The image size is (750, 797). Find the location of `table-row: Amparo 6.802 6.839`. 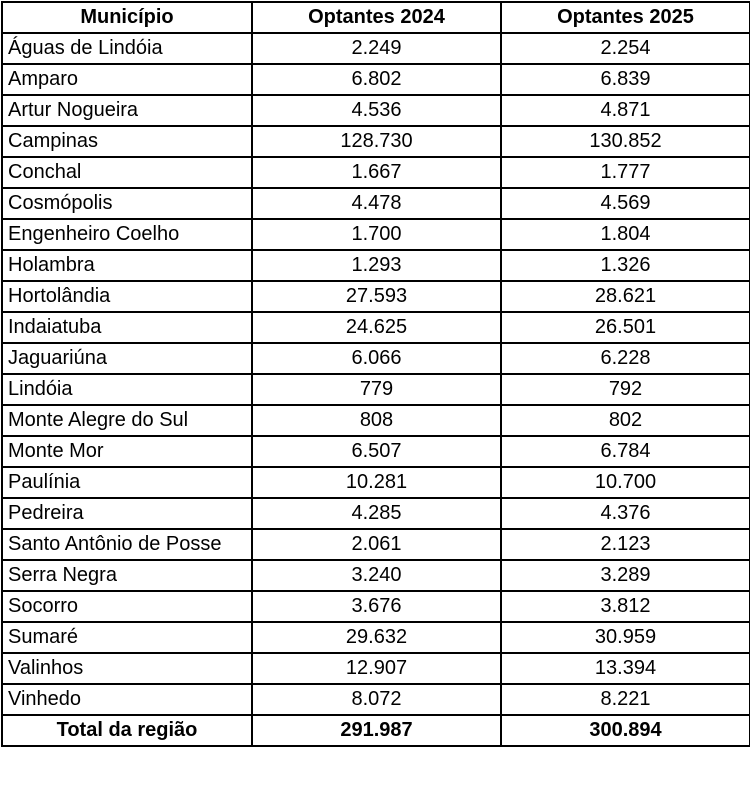

table-row: Amparo 6.802 6.839 is located at coordinates (375, 79).